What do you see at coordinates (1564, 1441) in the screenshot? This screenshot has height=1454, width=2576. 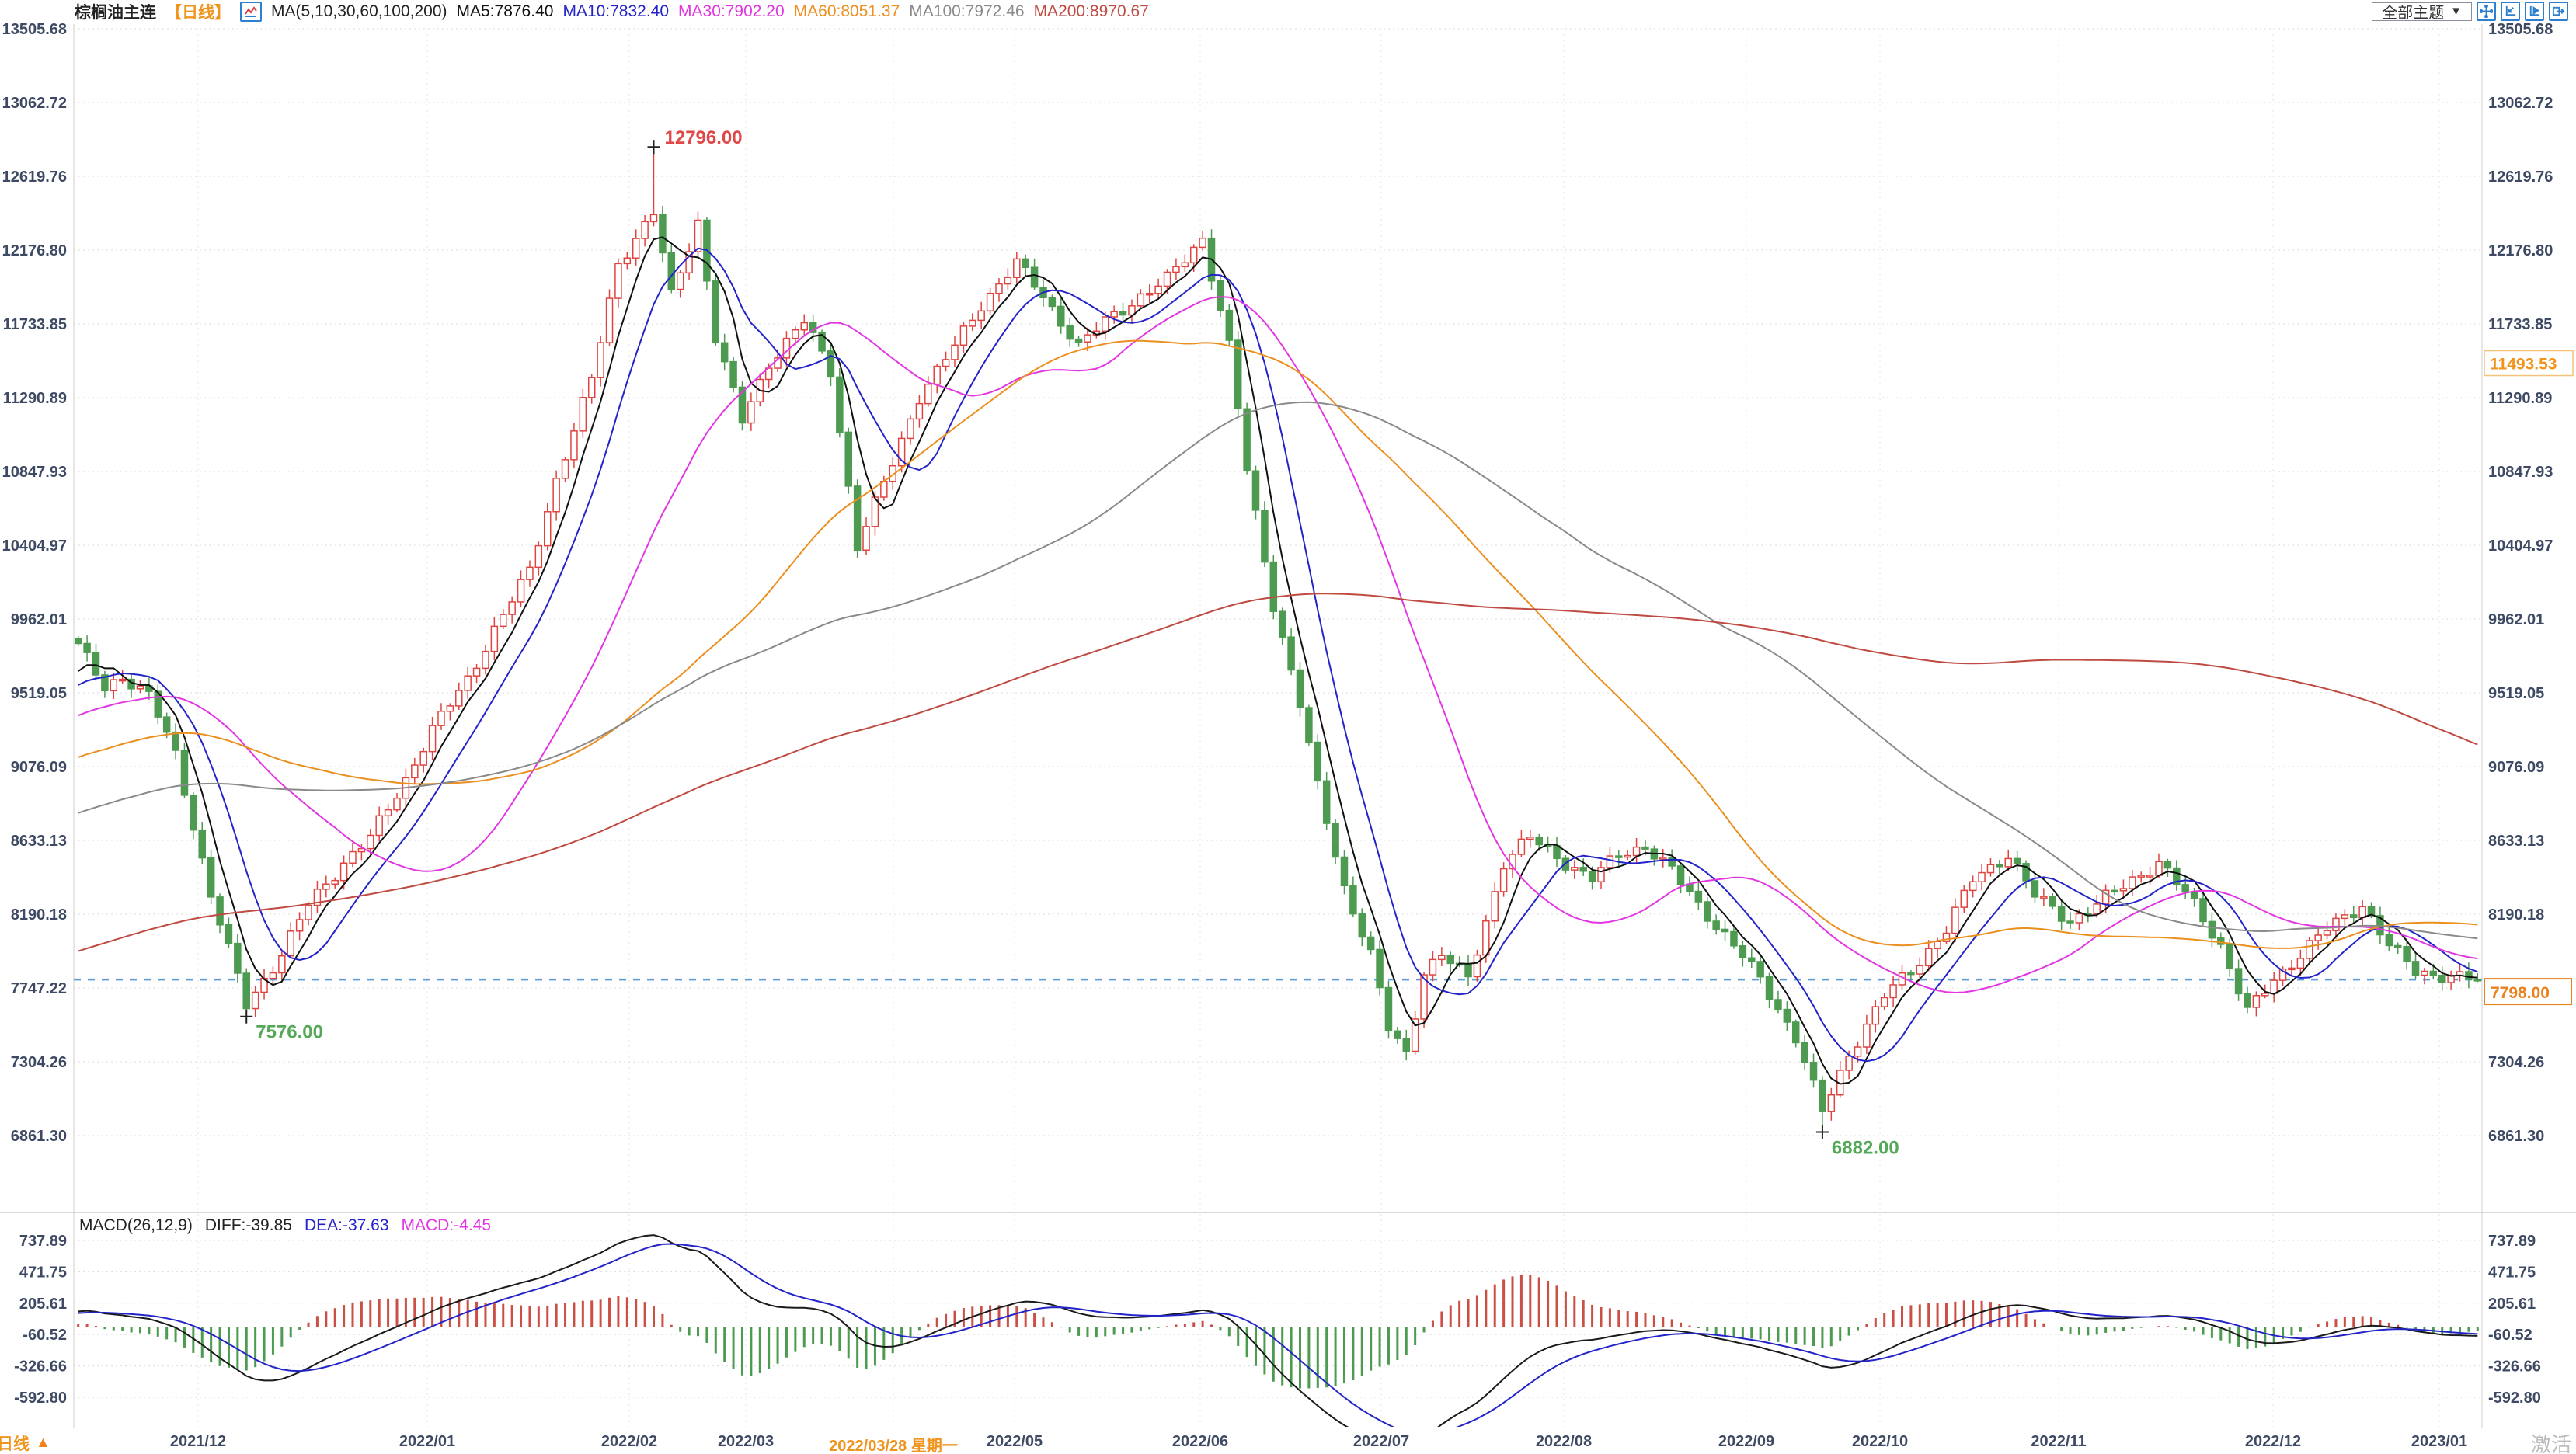 I see `month-label: 2022/08` at bounding box center [1564, 1441].